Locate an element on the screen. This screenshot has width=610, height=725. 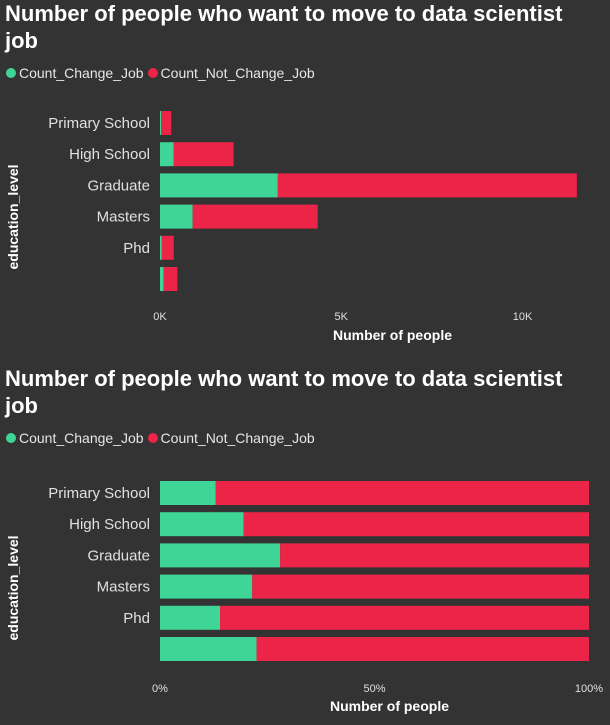
x-tick-label: 0% is located at coordinates (160, 689).